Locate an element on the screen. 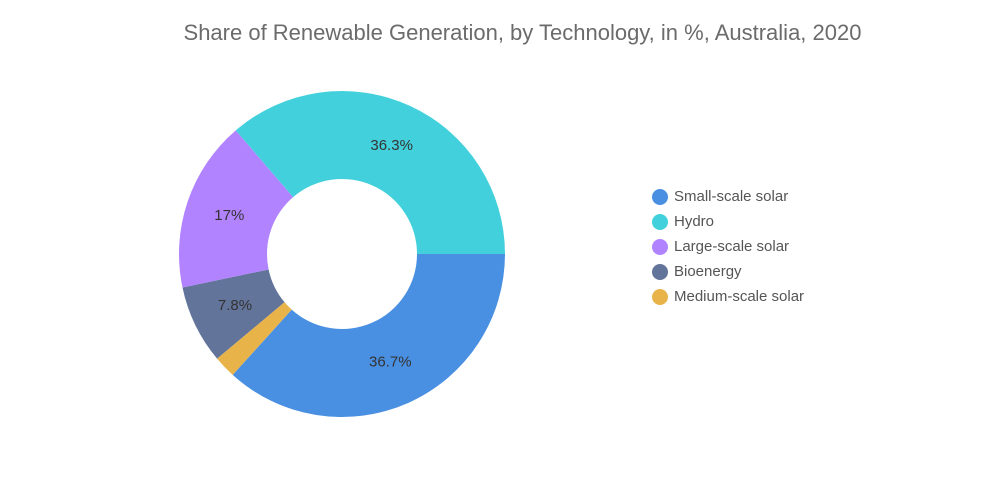 This screenshot has height=504, width=1000. slice-large-scale-solar is located at coordinates (236, 209).